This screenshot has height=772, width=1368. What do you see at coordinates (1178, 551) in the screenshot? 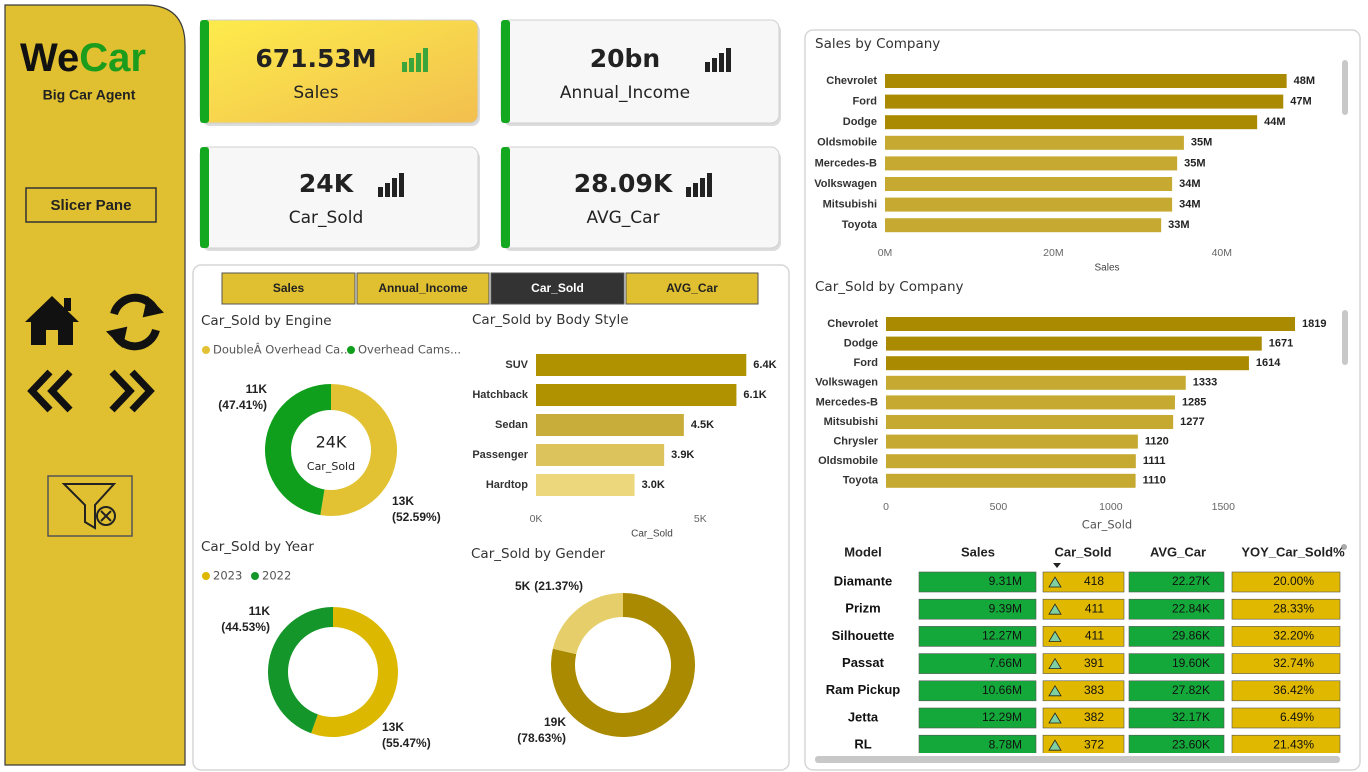
I see `column-header: AVG_Car` at bounding box center [1178, 551].